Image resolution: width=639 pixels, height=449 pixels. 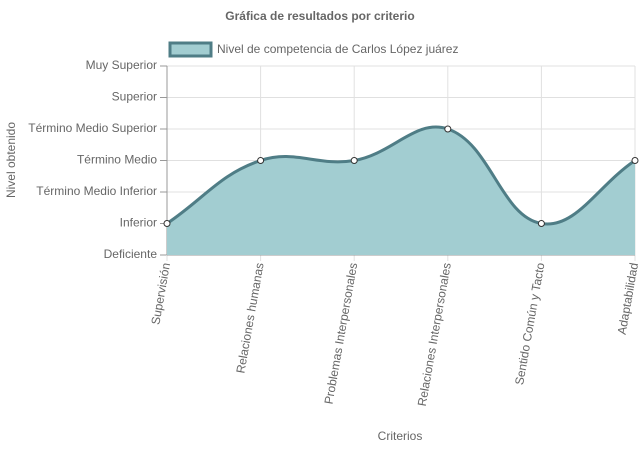 What do you see at coordinates (160, 294) in the screenshot?
I see `x-tick-label: Supervisión` at bounding box center [160, 294].